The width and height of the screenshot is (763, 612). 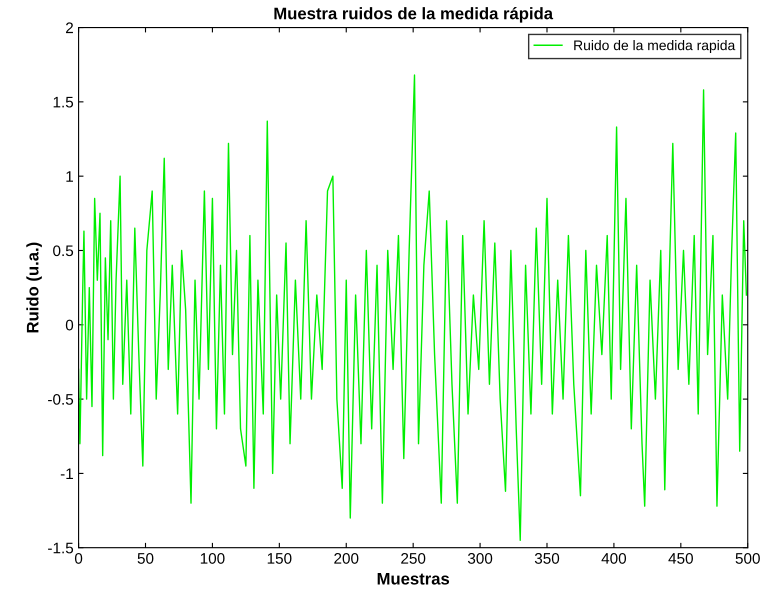 What do you see at coordinates (414, 579) in the screenshot?
I see `x-axis-title: Muestras` at bounding box center [414, 579].